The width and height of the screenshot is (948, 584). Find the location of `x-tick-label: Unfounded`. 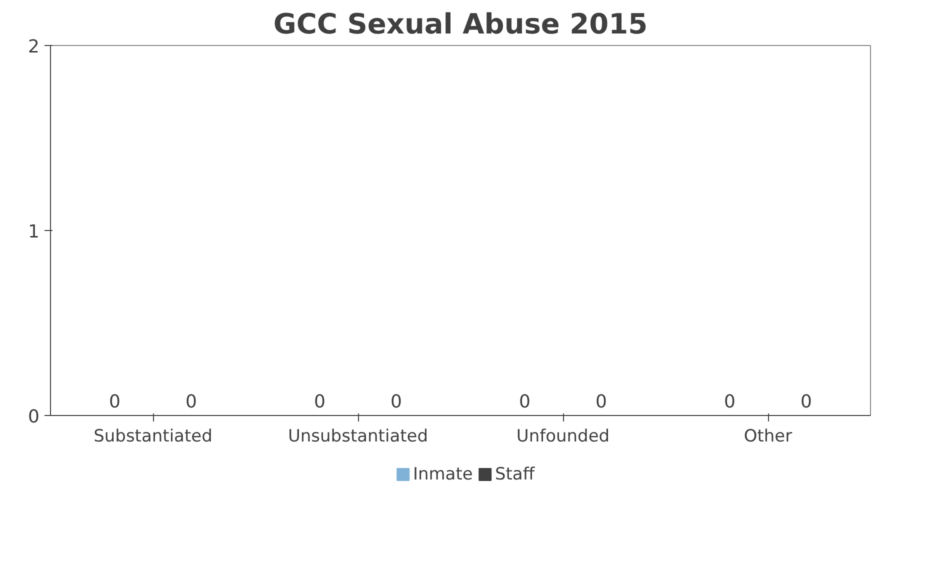

x-tick-label: Unfounded is located at coordinates (563, 436).